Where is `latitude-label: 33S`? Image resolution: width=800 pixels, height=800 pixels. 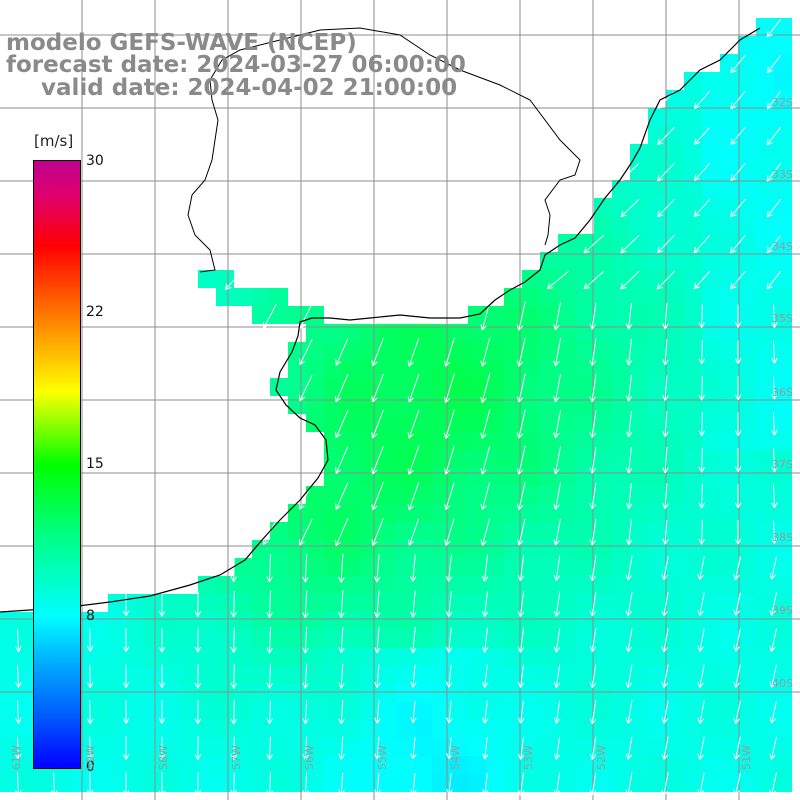 latitude-label: 33S is located at coordinates (782, 174).